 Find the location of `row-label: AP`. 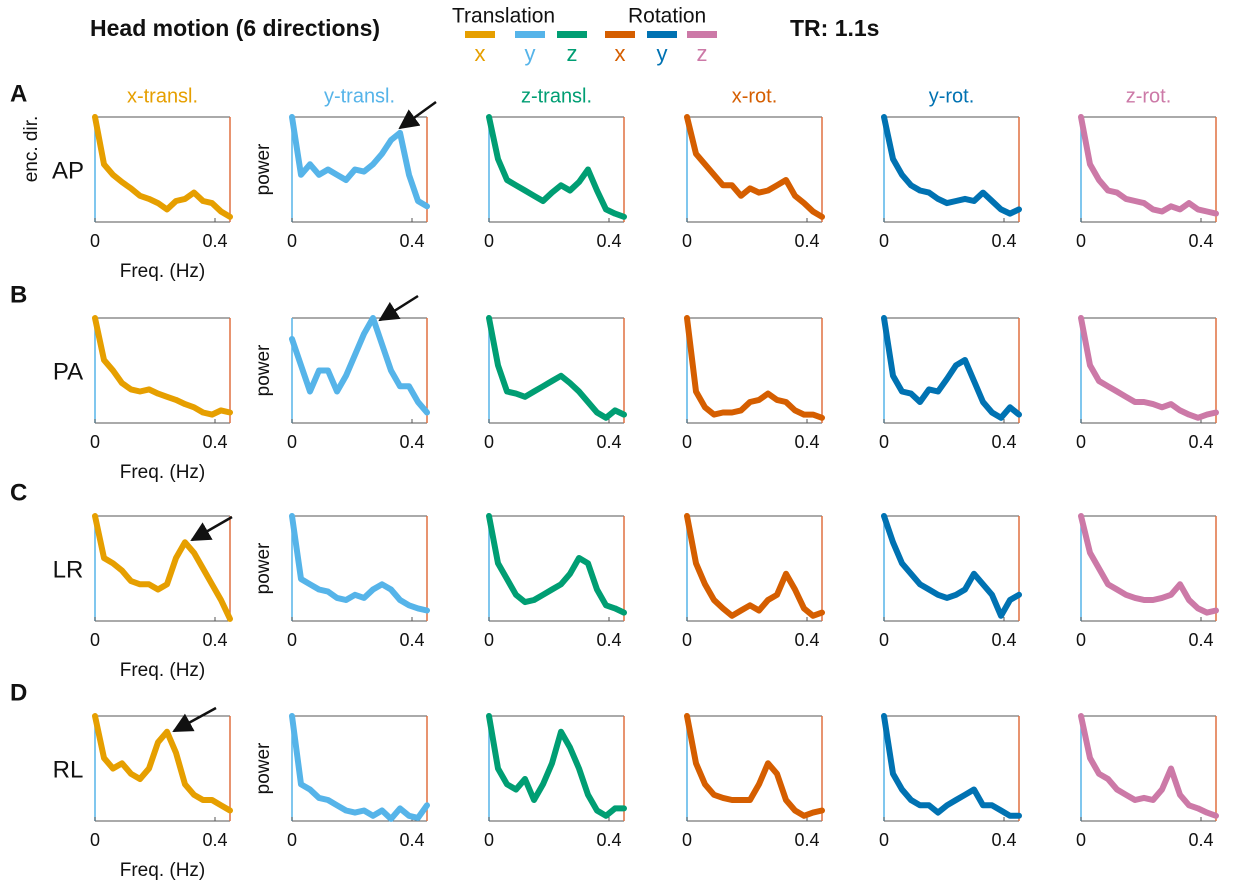

row-label: AP is located at coordinates (68, 170).